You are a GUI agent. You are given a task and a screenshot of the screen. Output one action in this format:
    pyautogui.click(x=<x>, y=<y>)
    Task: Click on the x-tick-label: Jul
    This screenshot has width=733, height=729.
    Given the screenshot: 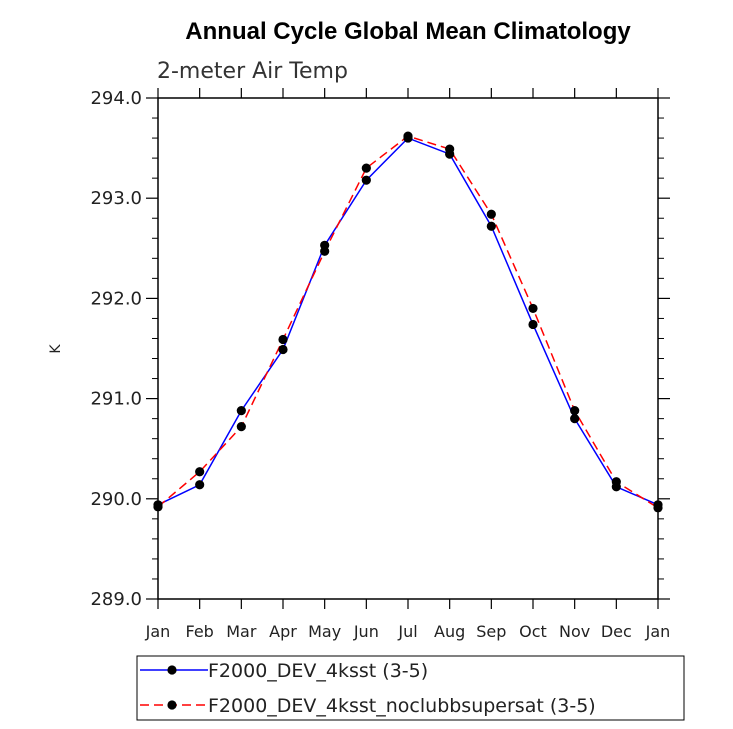 What is the action you would take?
    pyautogui.click(x=407, y=631)
    